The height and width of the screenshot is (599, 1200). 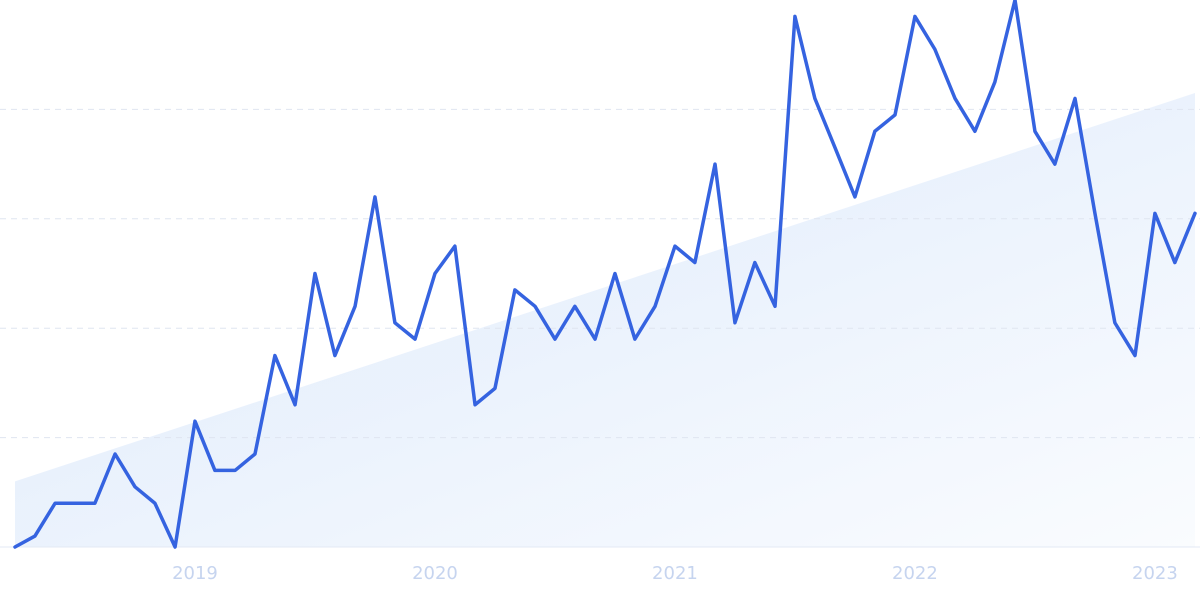 I want to click on x-tick-label: 2020, so click(x=435, y=573).